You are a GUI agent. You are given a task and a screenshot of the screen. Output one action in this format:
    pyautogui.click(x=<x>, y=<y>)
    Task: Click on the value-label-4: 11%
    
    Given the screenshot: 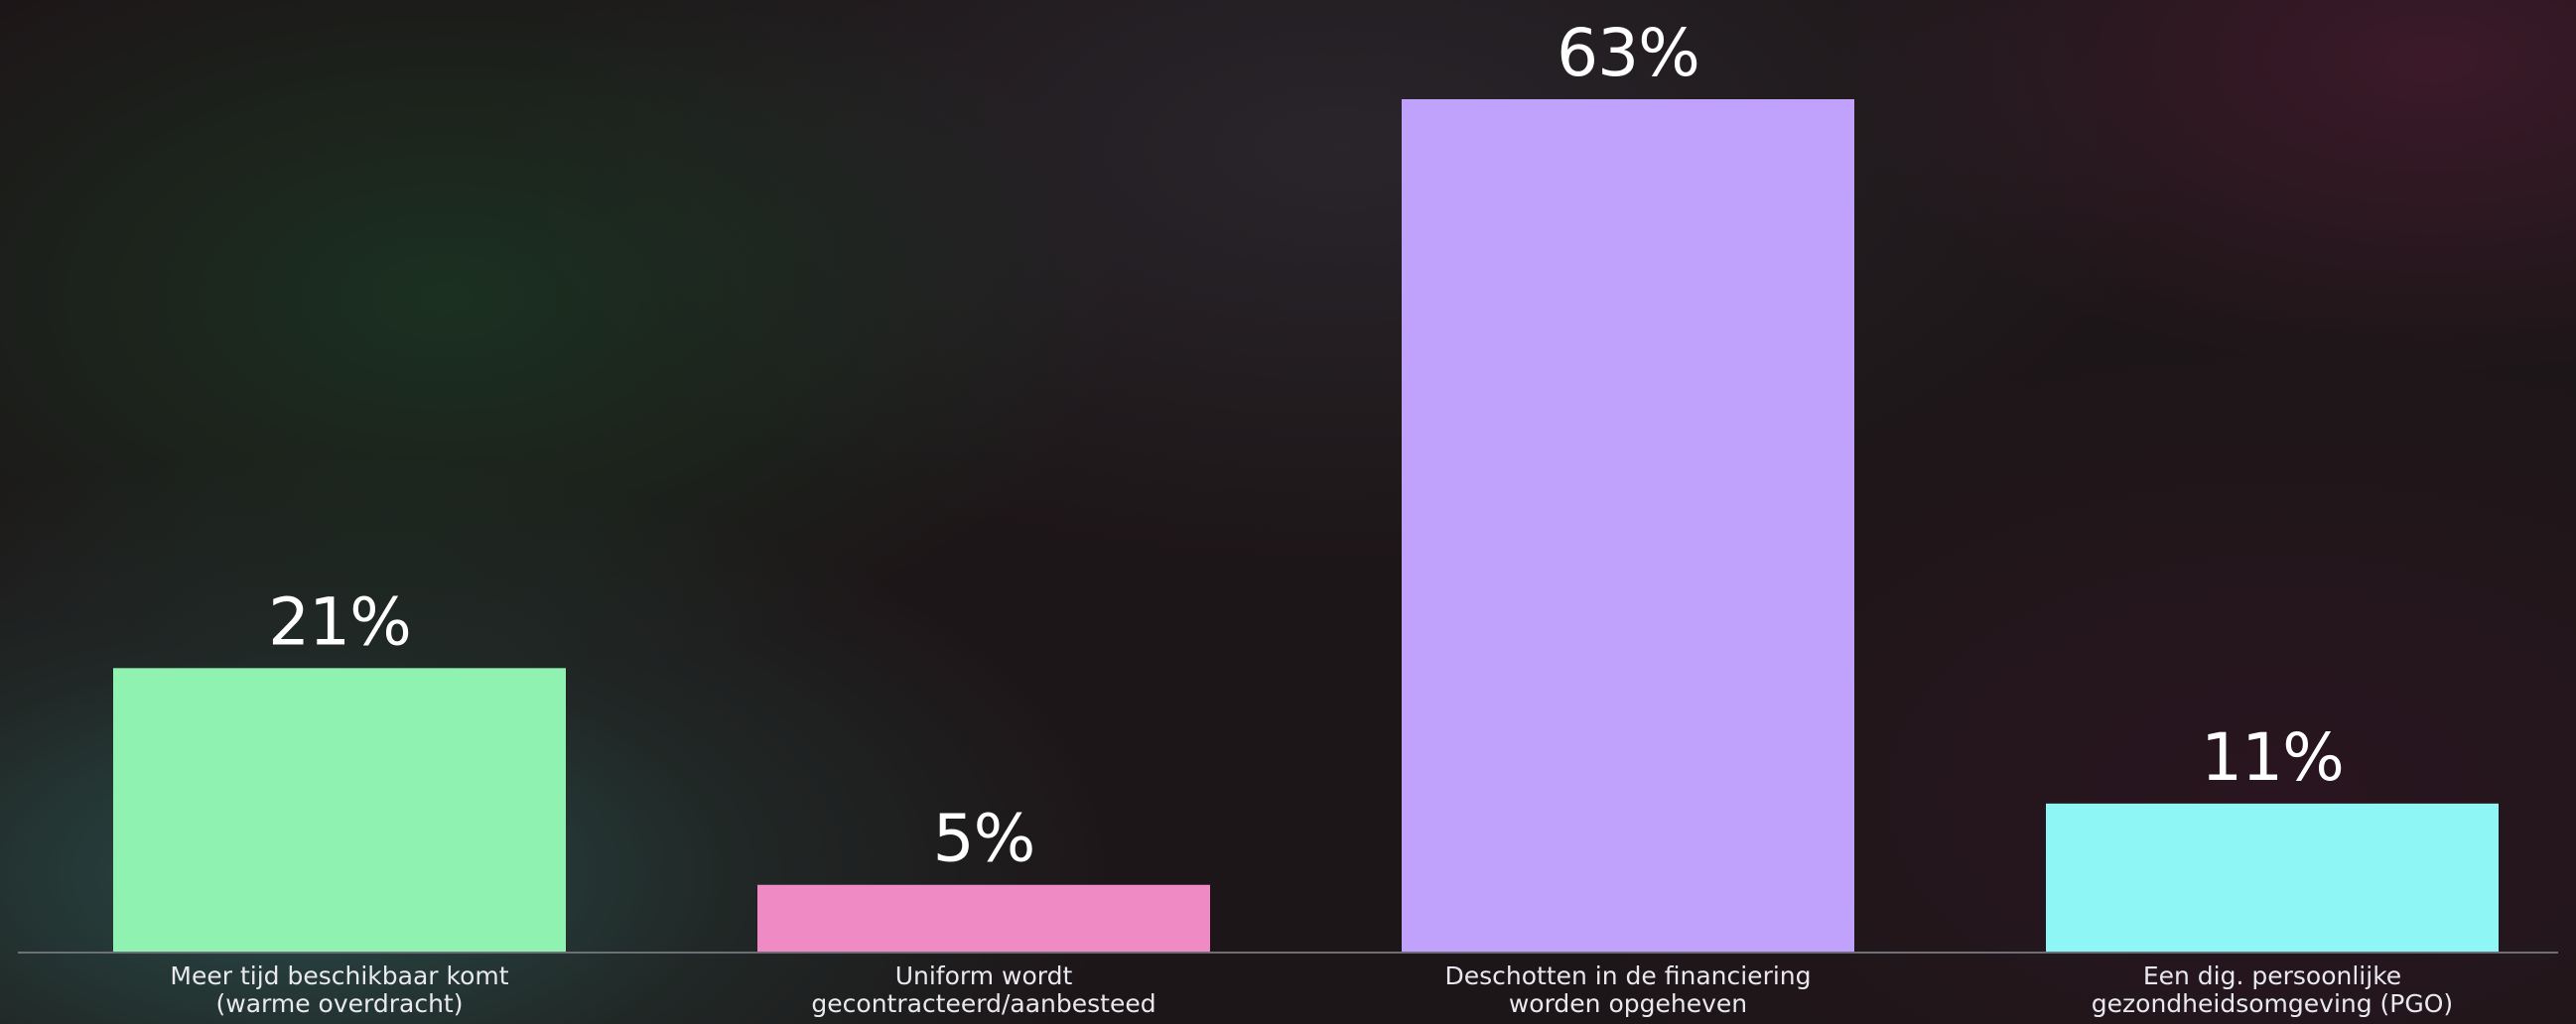 What is the action you would take?
    pyautogui.click(x=2272, y=757)
    